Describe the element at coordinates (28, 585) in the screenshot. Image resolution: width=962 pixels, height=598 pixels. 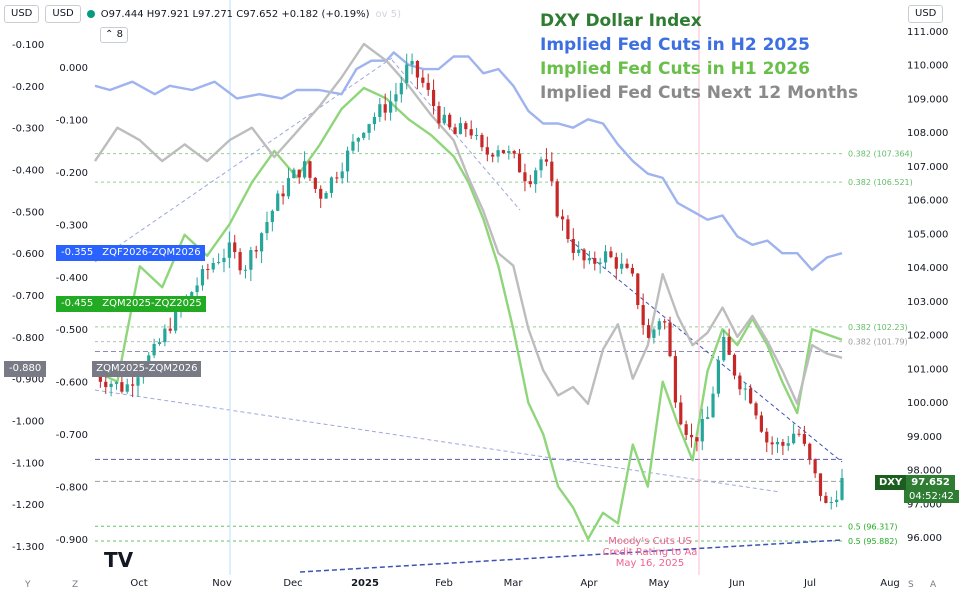
I see `corner-y: Y` at that location.